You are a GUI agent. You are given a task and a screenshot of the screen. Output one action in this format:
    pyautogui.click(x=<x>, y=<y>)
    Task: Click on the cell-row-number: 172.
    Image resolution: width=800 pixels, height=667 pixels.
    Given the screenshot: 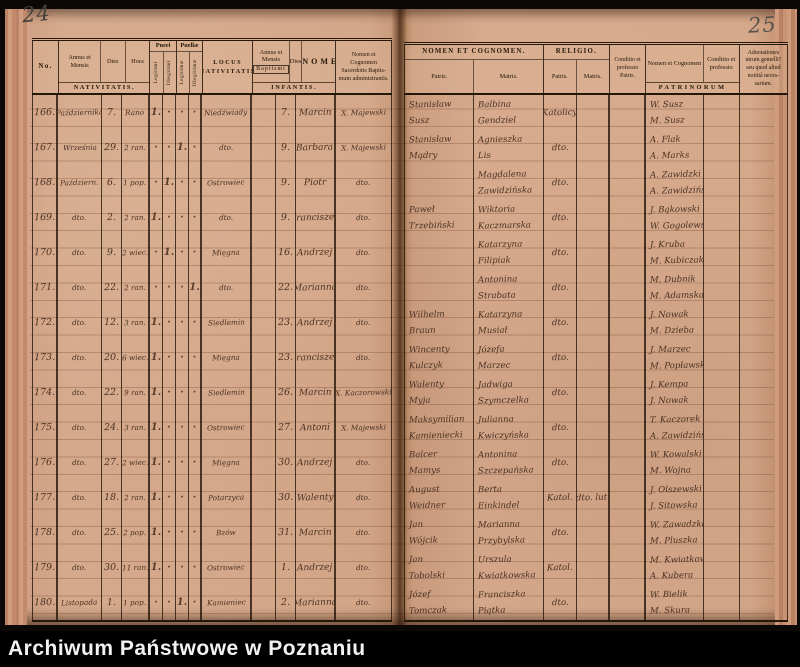 What is the action you would take?
    pyautogui.click(x=45, y=322)
    